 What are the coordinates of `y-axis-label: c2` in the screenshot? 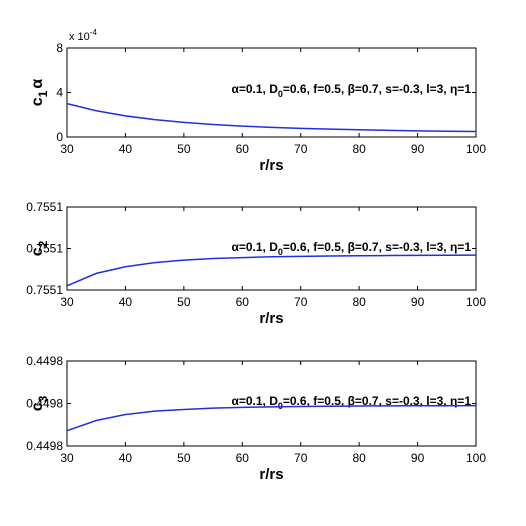 It's located at (39, 248).